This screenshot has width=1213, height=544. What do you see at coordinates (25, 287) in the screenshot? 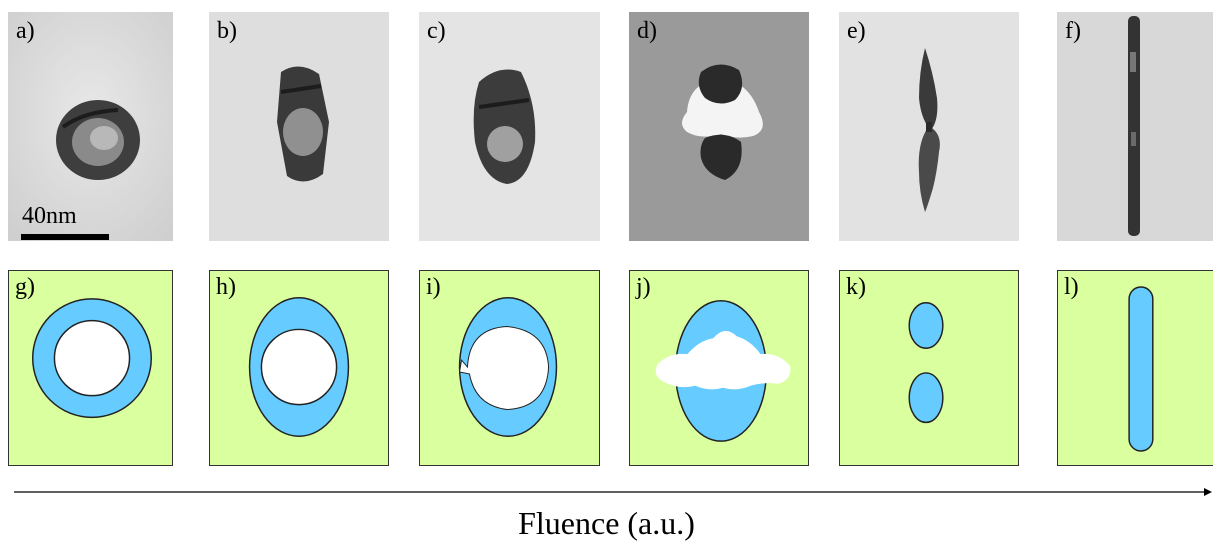
I see `panel-label-g: g)` at bounding box center [25, 287].